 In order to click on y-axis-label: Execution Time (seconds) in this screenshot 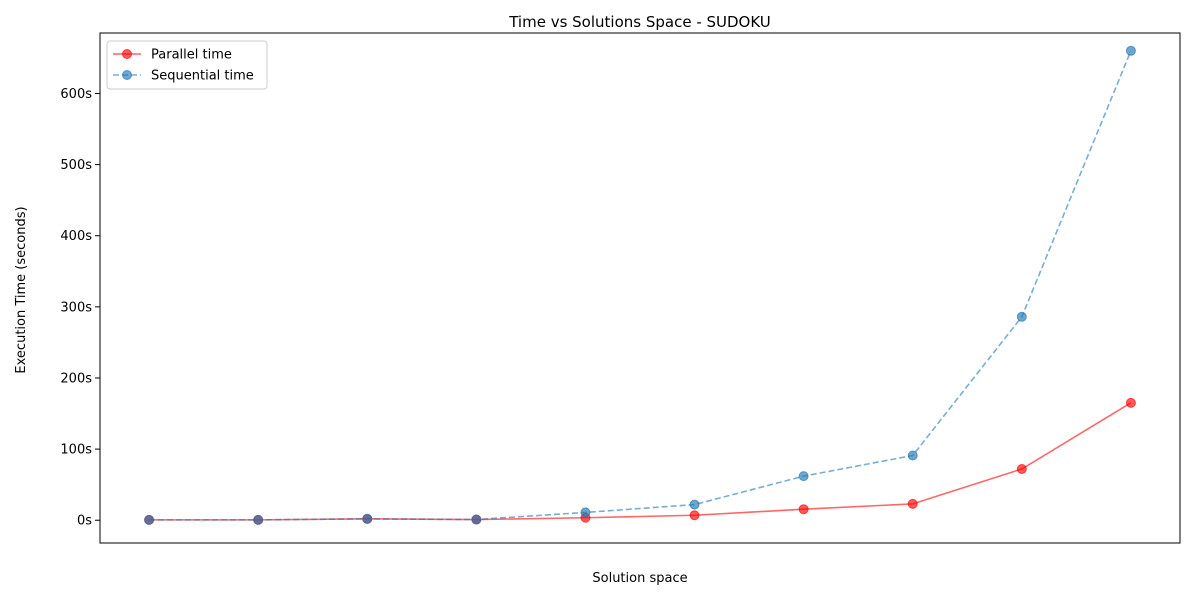, I will do `click(21, 289)`.